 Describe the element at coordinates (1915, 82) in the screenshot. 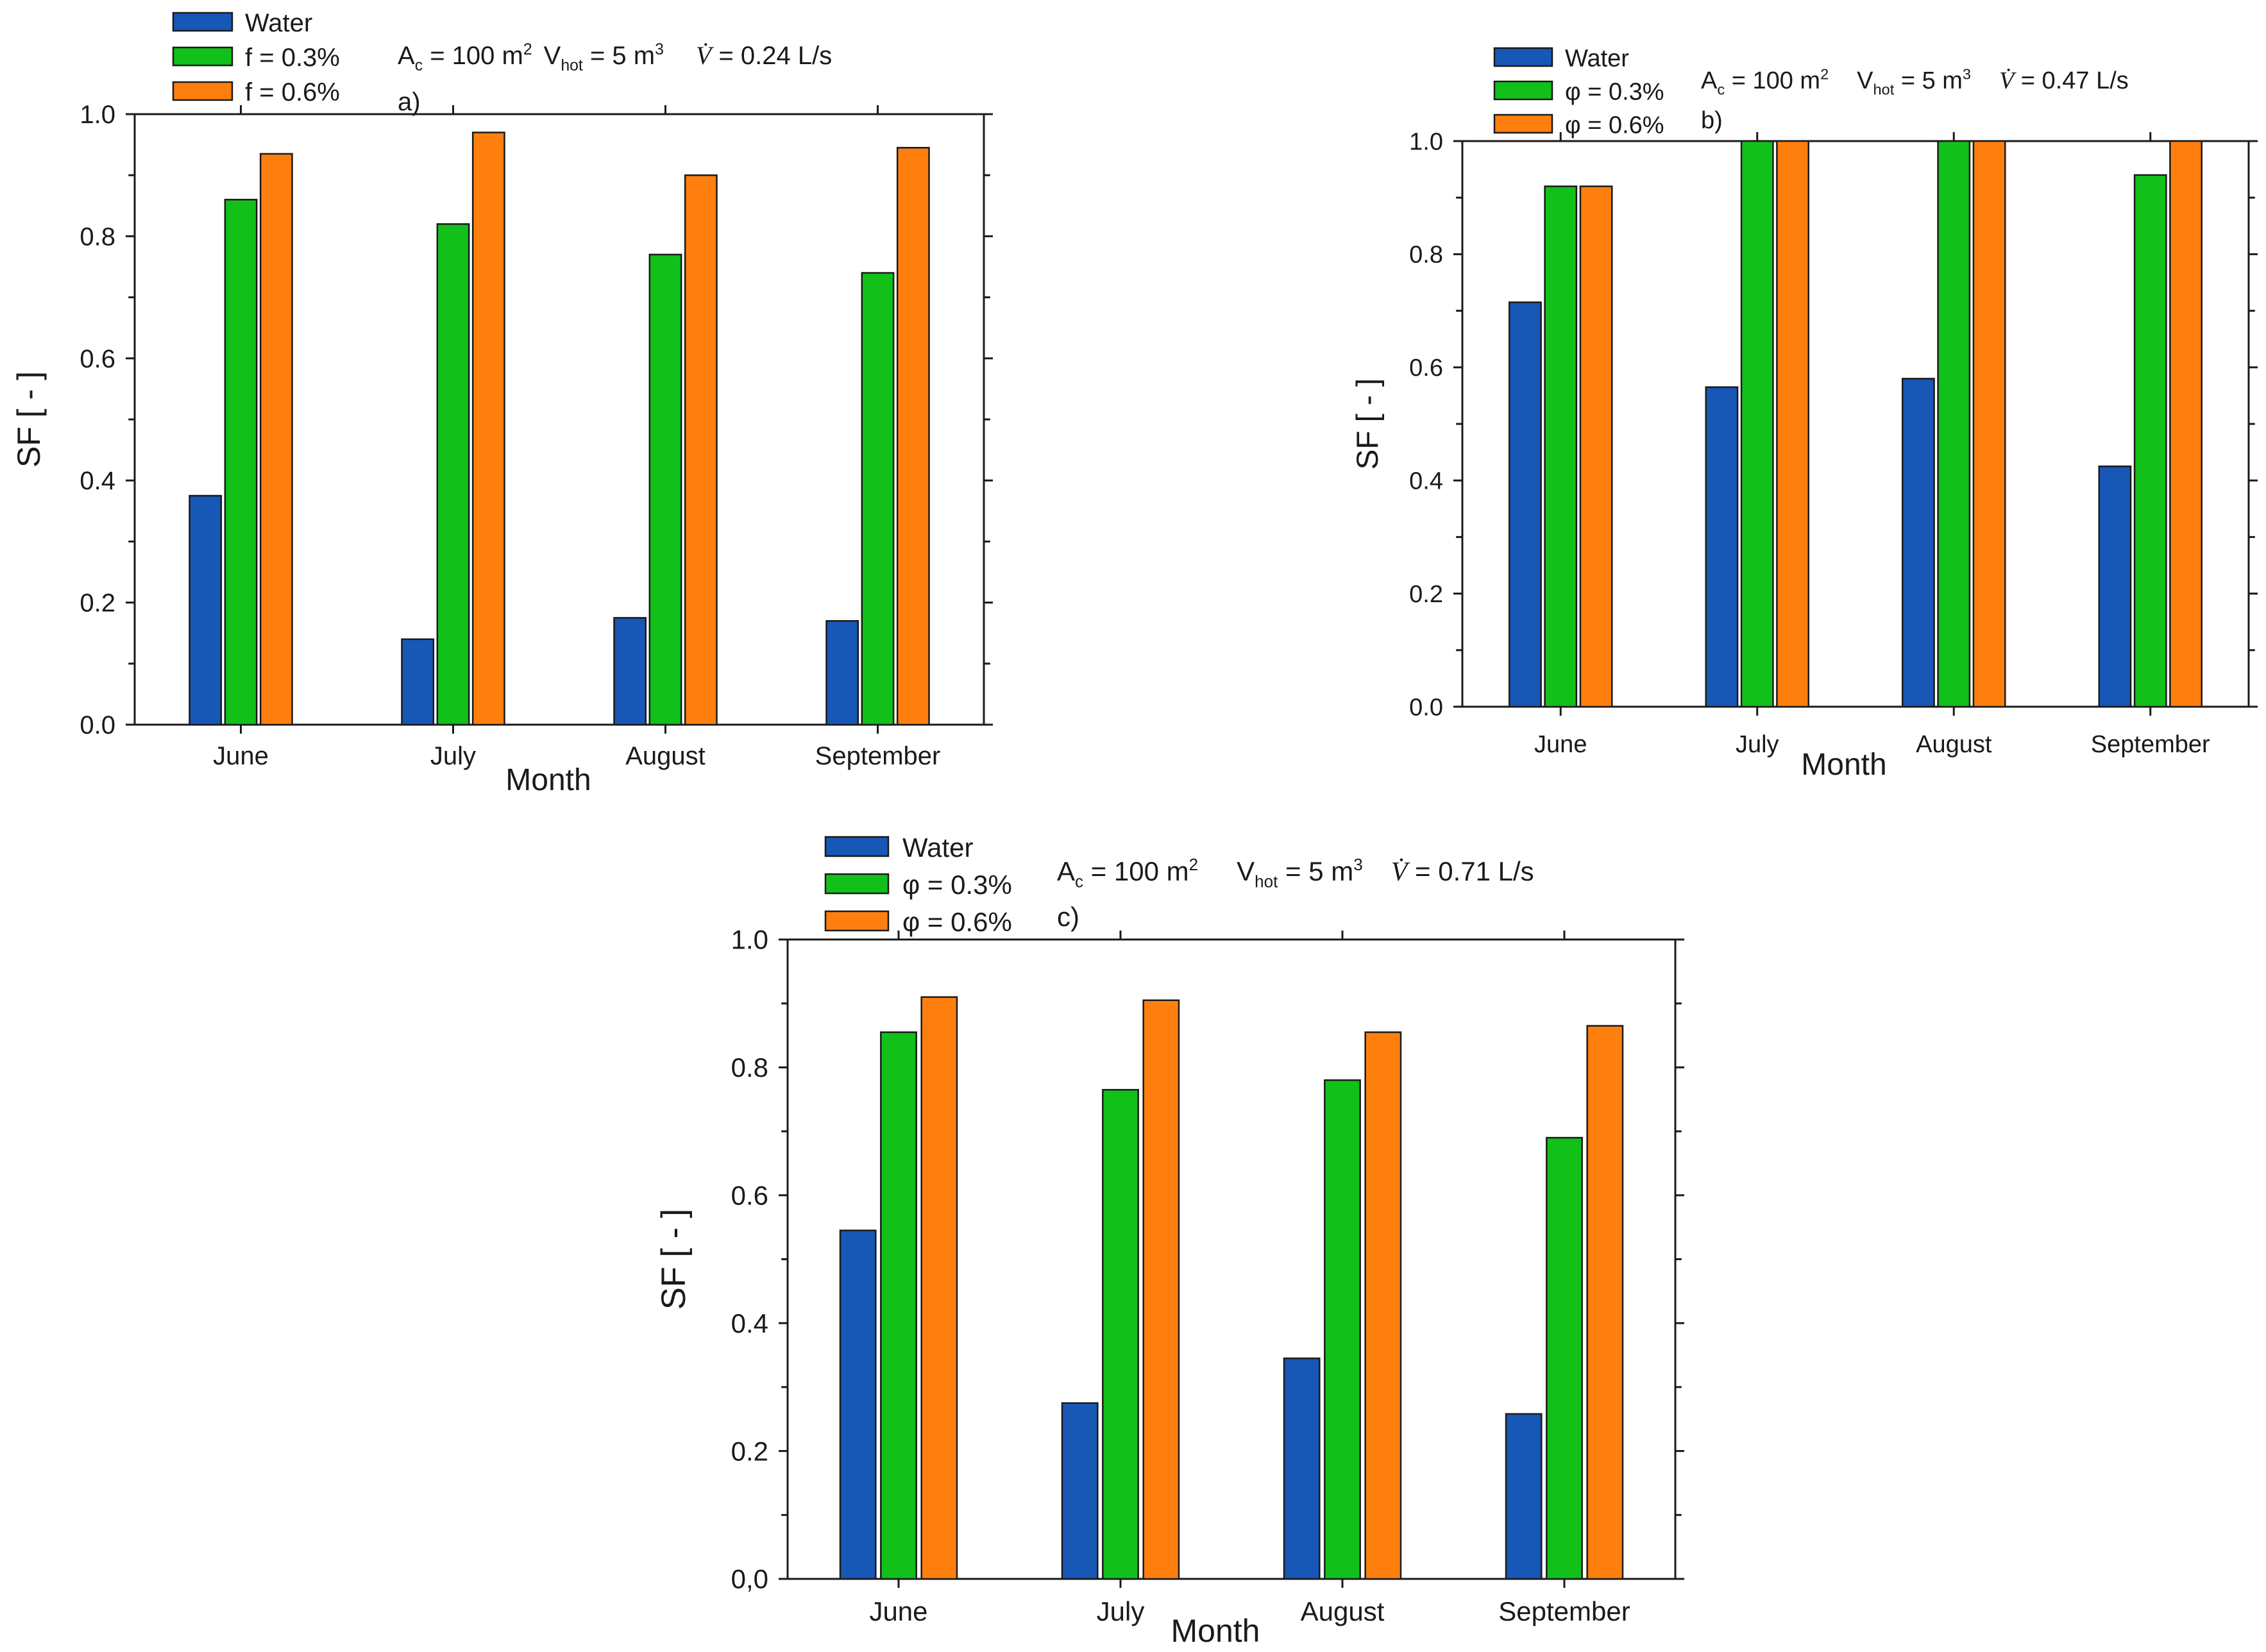

I see `parameters-annotation: Ac = 100 m2 Vhot = 5 m3 V̇ = 0.47 L/s` at that location.